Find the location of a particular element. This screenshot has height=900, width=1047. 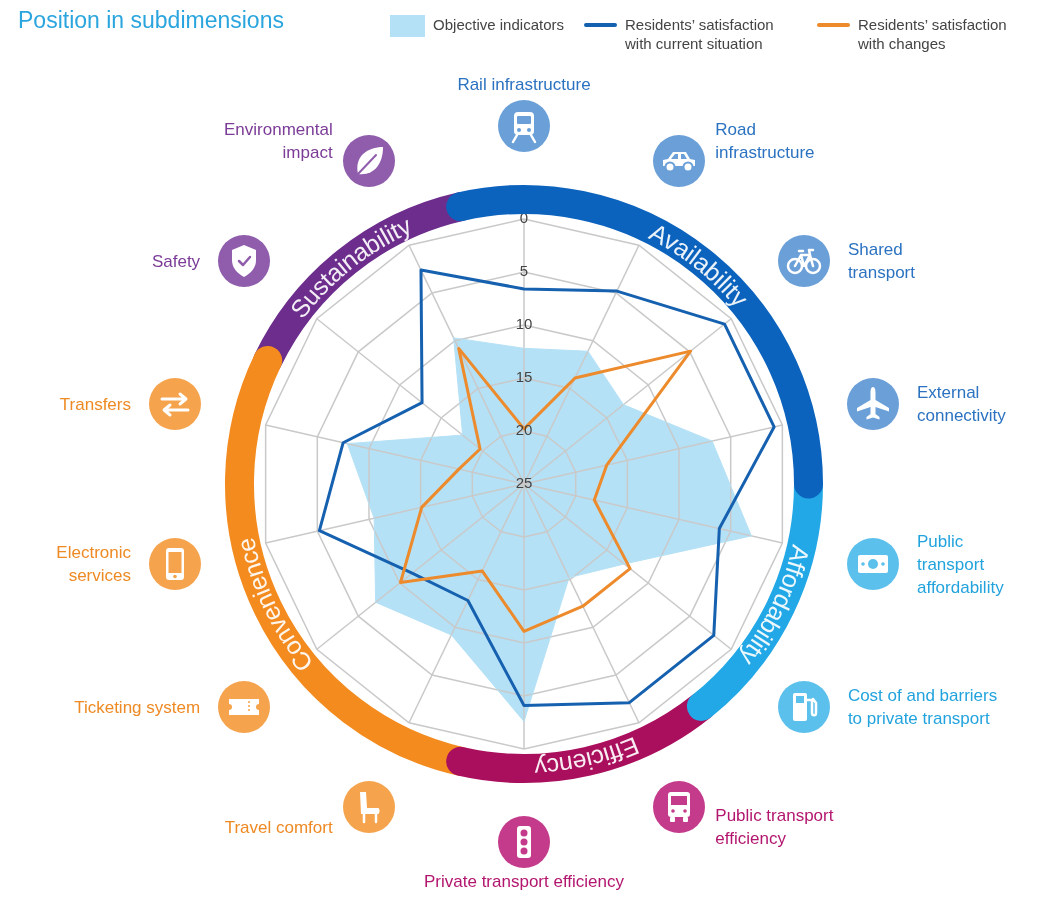

spoke-label: External connectivity is located at coordinates (962, 405).